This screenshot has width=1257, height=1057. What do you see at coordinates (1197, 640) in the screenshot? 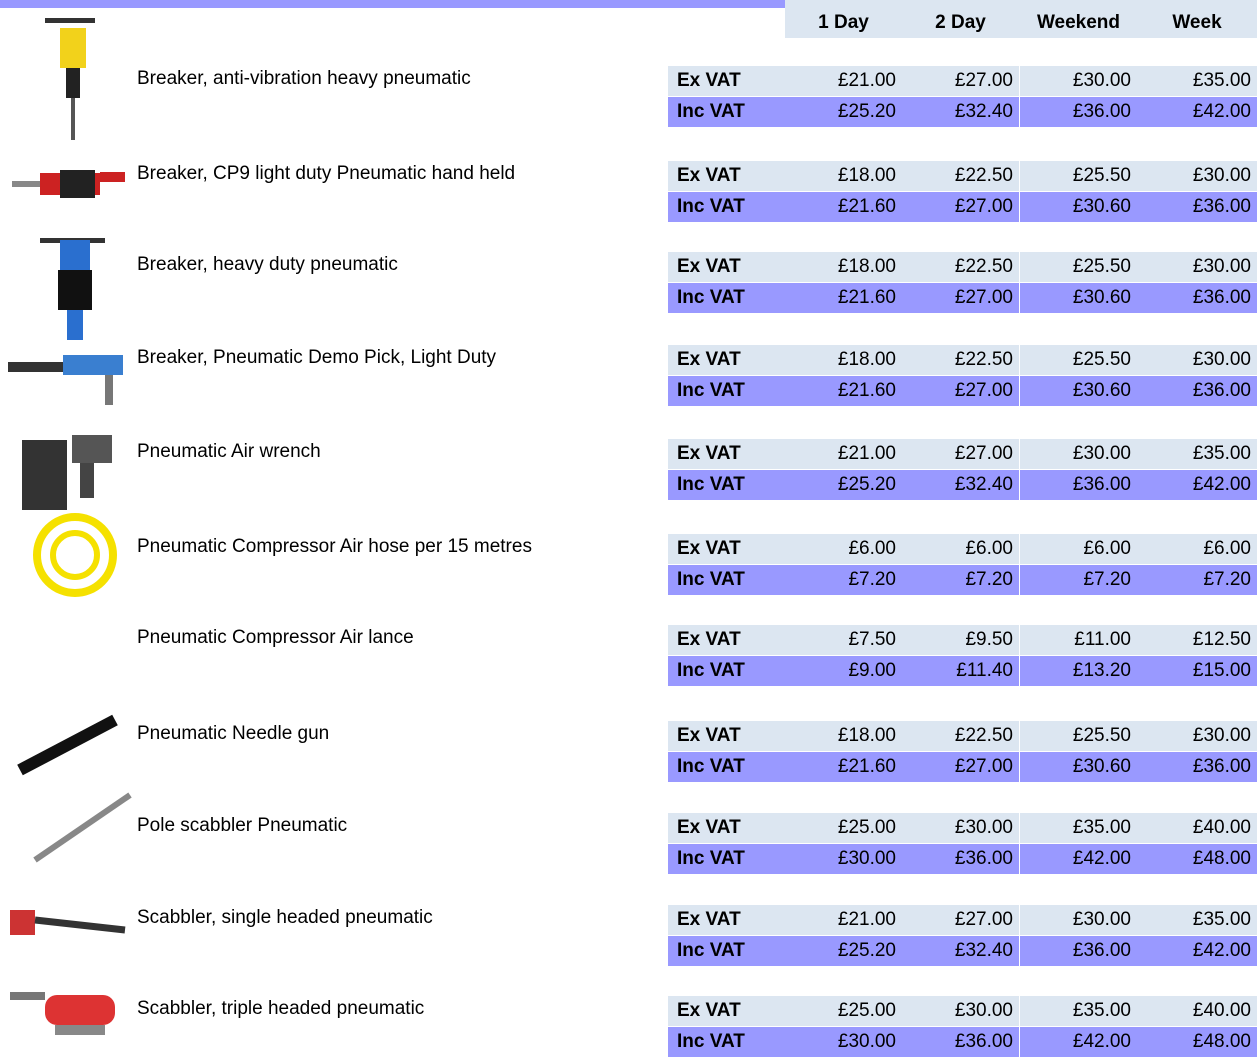
I see `ex-vat-price: £12.50` at bounding box center [1197, 640].